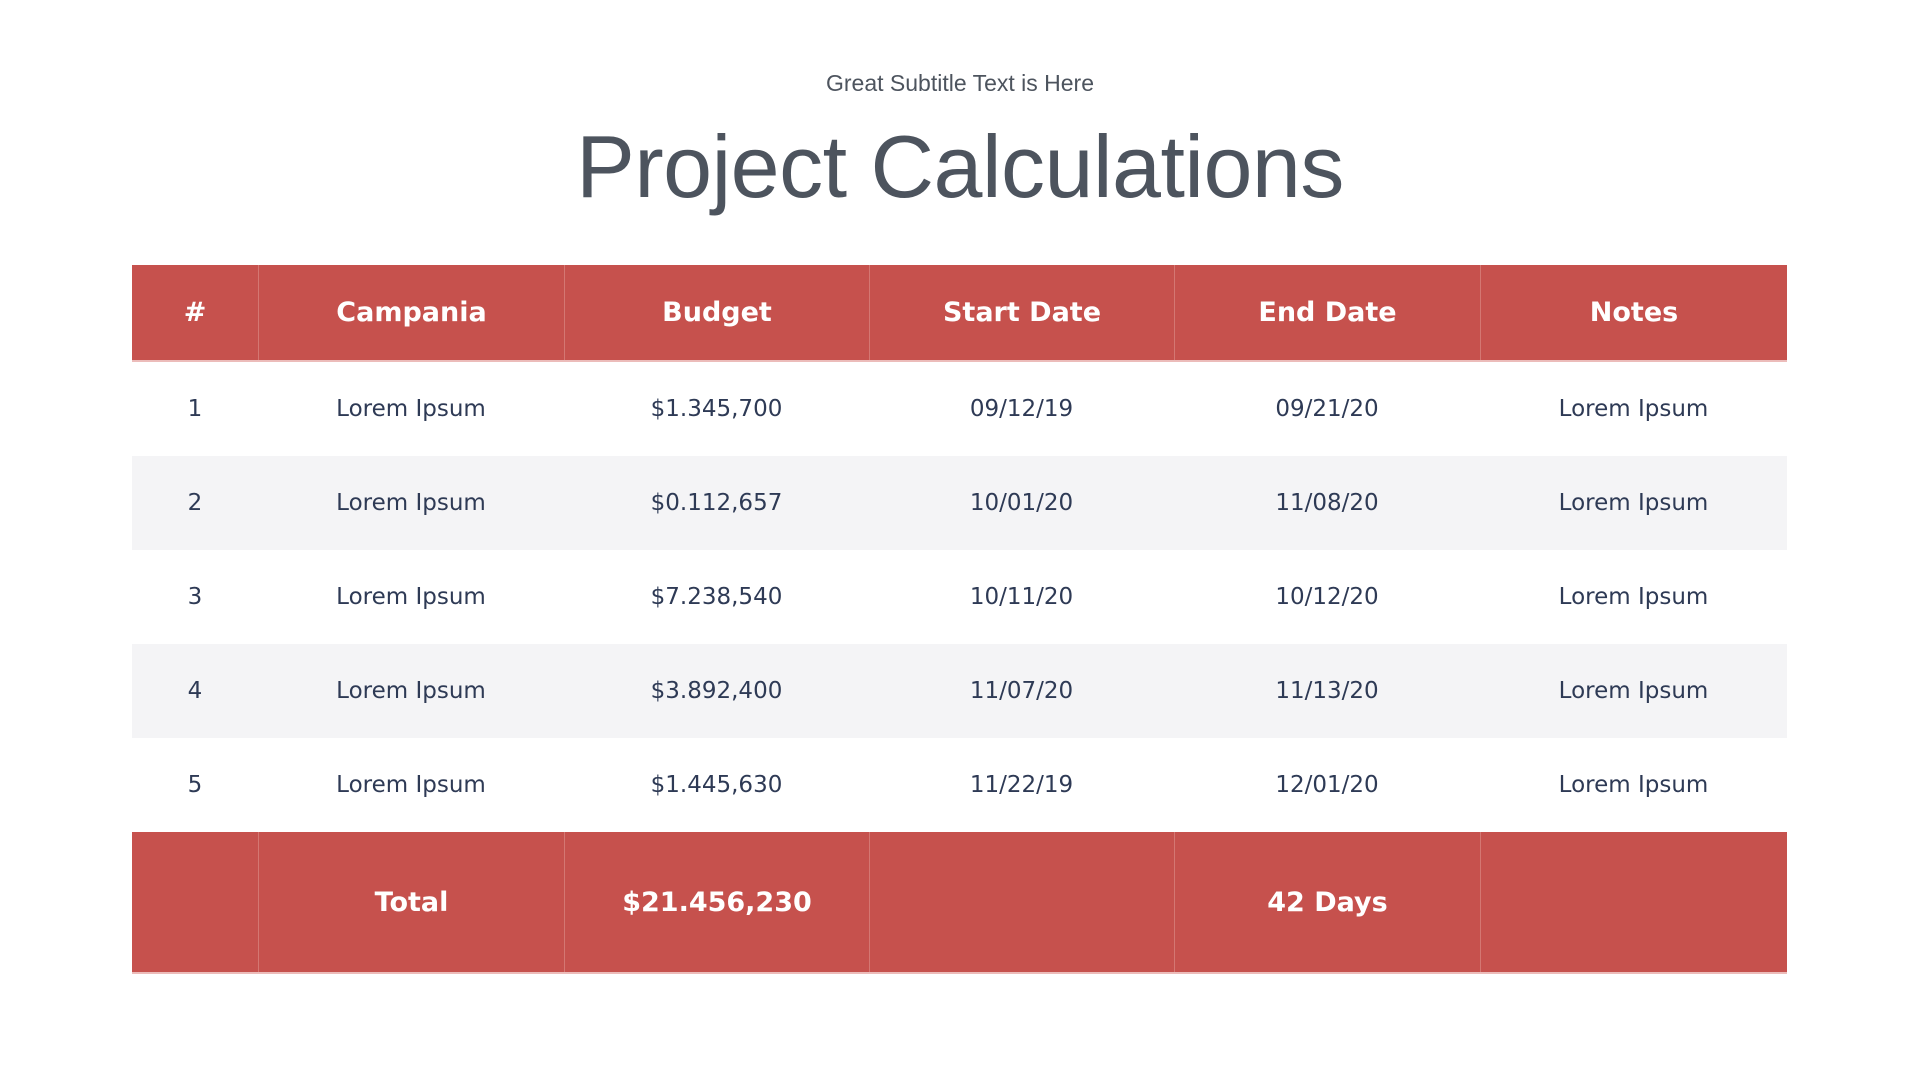 The image size is (1920, 1080). Describe the element at coordinates (1021, 409) in the screenshot. I see `cell-start-date: 09/12/19` at that location.